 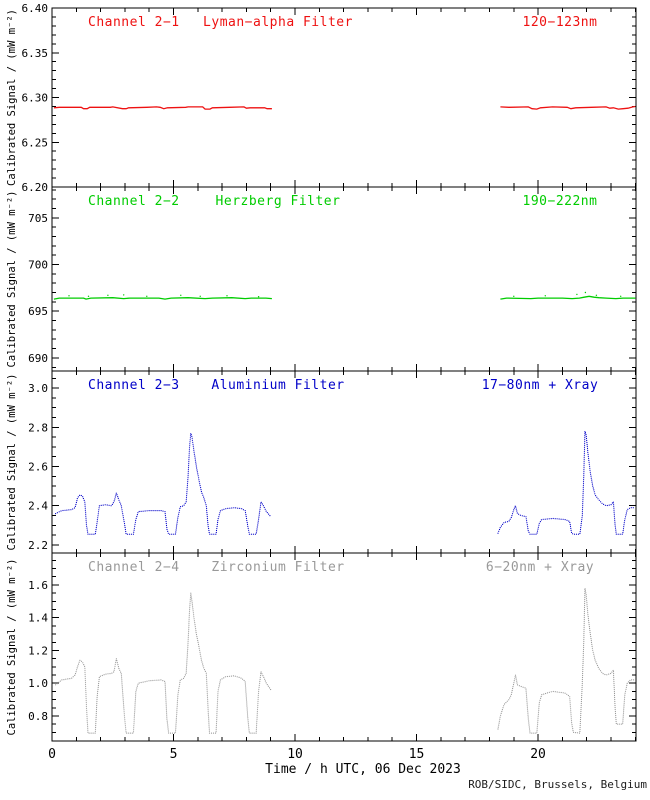 I want to click on y-tick-label: 1.2, so click(x=38, y=650).